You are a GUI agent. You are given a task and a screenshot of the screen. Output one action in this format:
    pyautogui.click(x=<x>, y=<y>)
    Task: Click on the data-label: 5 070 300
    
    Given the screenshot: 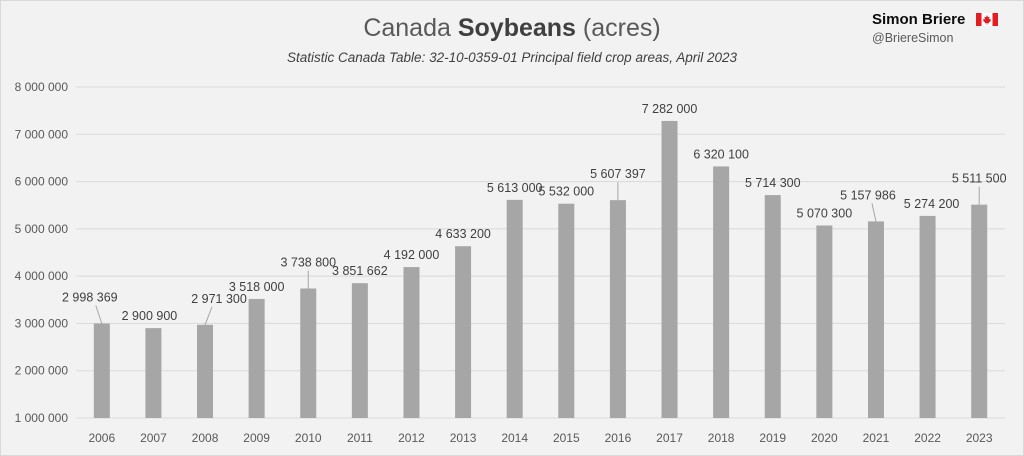 What is the action you would take?
    pyautogui.click(x=825, y=214)
    